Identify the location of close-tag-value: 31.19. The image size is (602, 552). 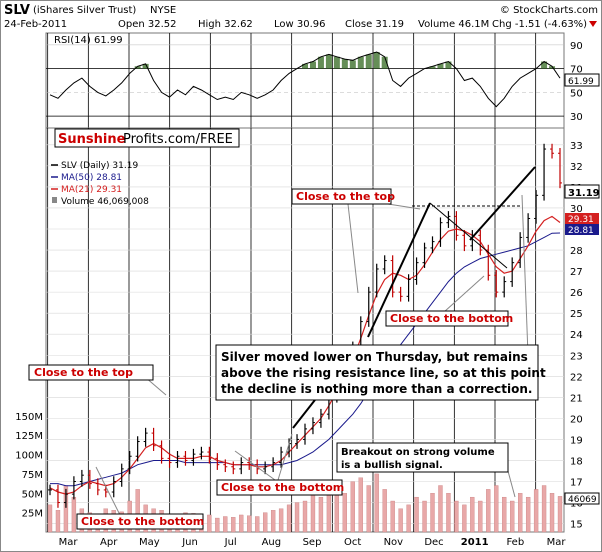
(584, 193).